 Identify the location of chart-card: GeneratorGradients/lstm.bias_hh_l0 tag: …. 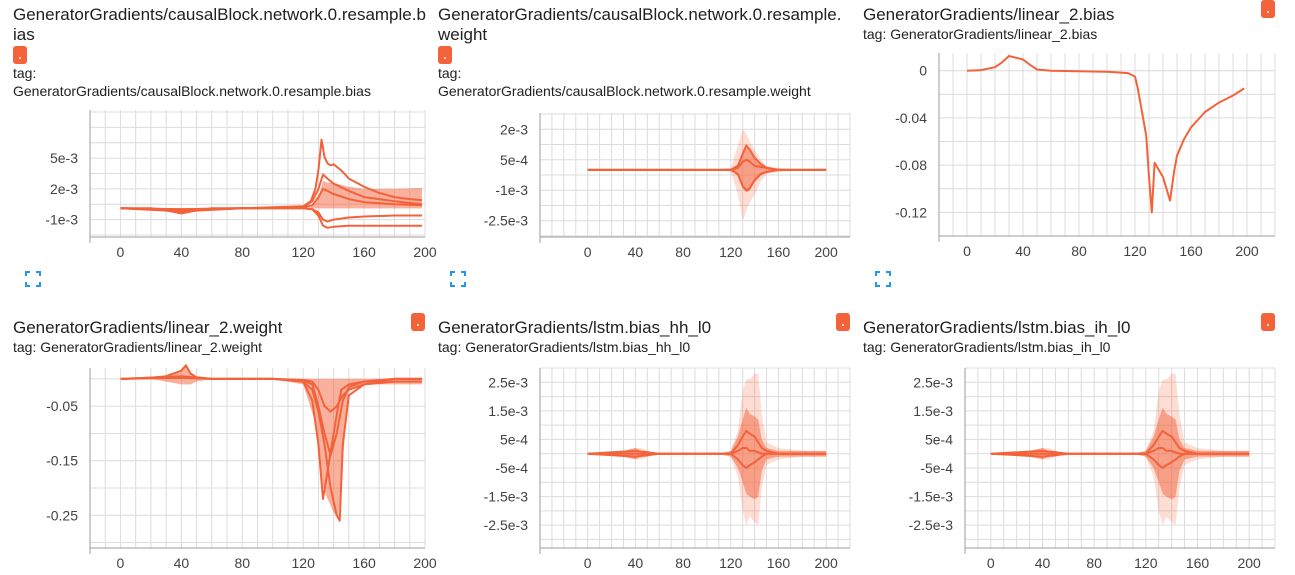
(638, 444).